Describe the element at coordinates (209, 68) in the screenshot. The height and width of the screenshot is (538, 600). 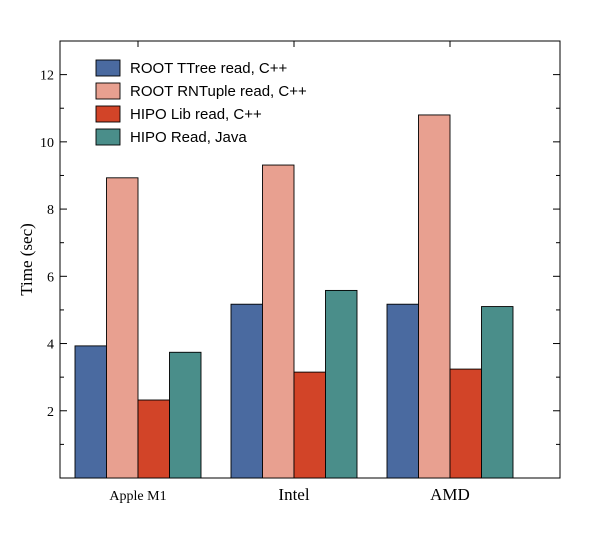
I see `legend-label: ROOT TTree read, C++` at that location.